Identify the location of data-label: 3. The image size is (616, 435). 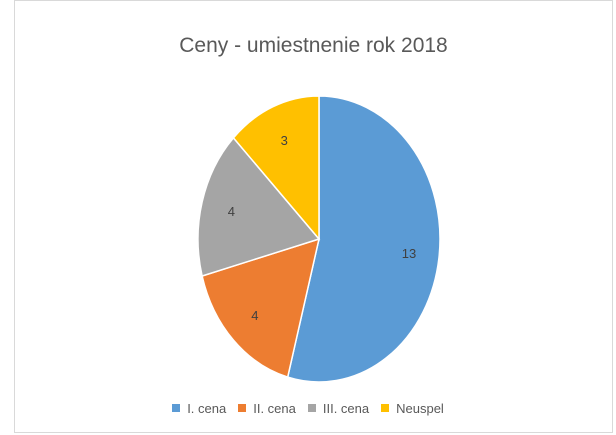
(284, 140).